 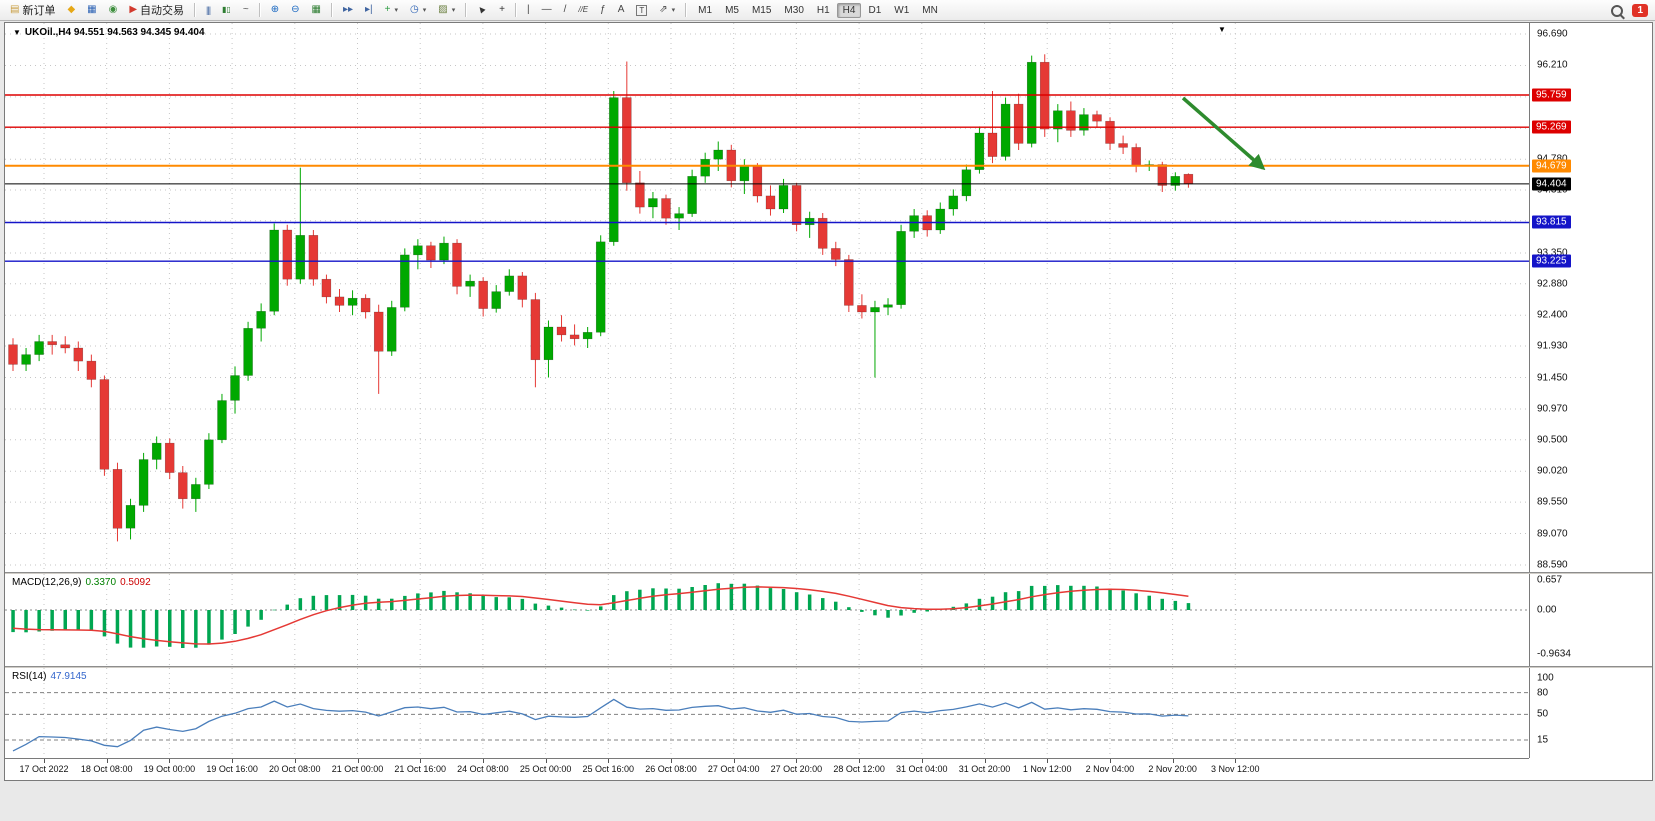 I want to click on timeframe-m15-button: M15, so click(x=761, y=10).